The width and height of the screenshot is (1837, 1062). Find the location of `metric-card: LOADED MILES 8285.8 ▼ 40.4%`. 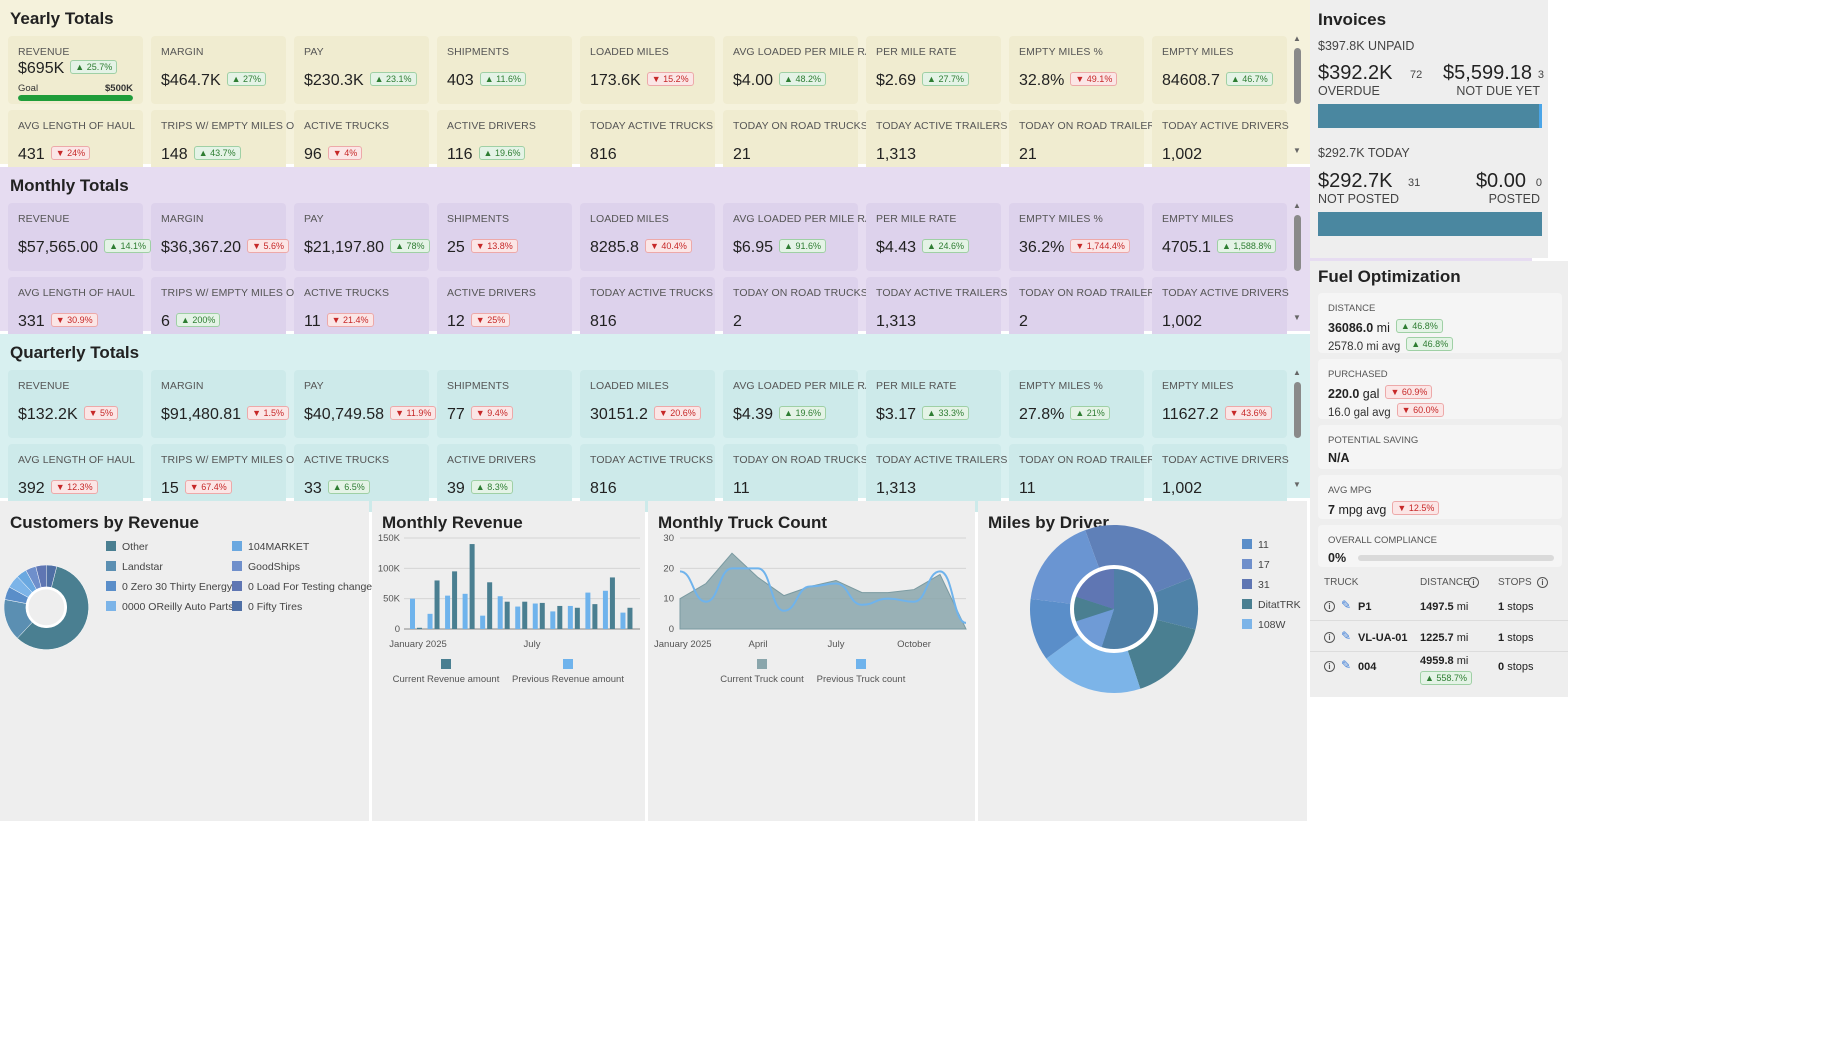

metric-card: LOADED MILES 8285.8 ▼ 40.4% is located at coordinates (647, 237).